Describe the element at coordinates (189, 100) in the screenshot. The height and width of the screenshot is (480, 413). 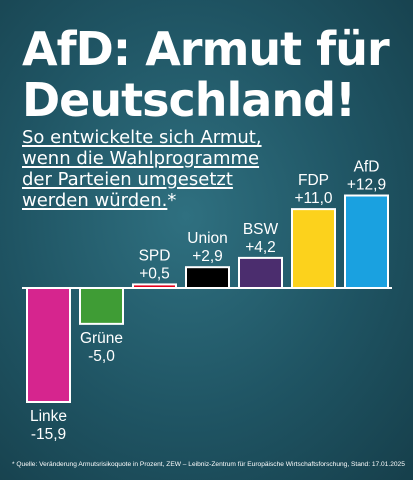
I see `headline-line-2: Deutschland!` at that location.